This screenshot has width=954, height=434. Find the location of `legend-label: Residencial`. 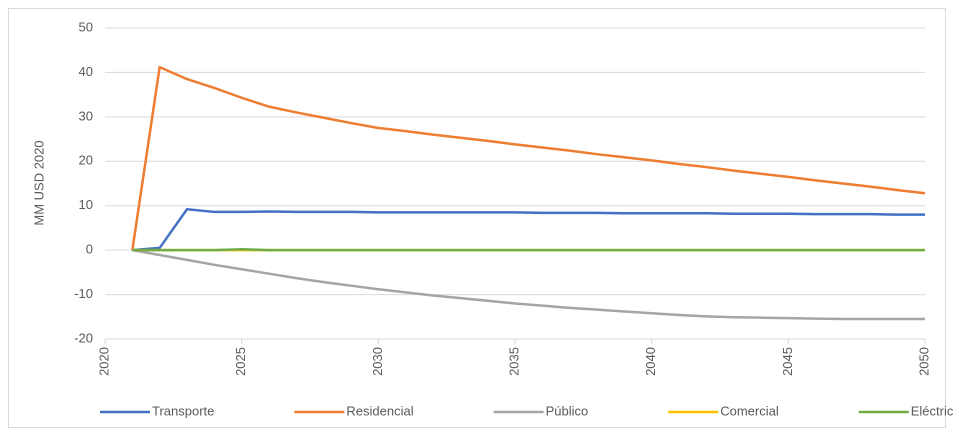

legend-label: Residencial is located at coordinates (379, 410).